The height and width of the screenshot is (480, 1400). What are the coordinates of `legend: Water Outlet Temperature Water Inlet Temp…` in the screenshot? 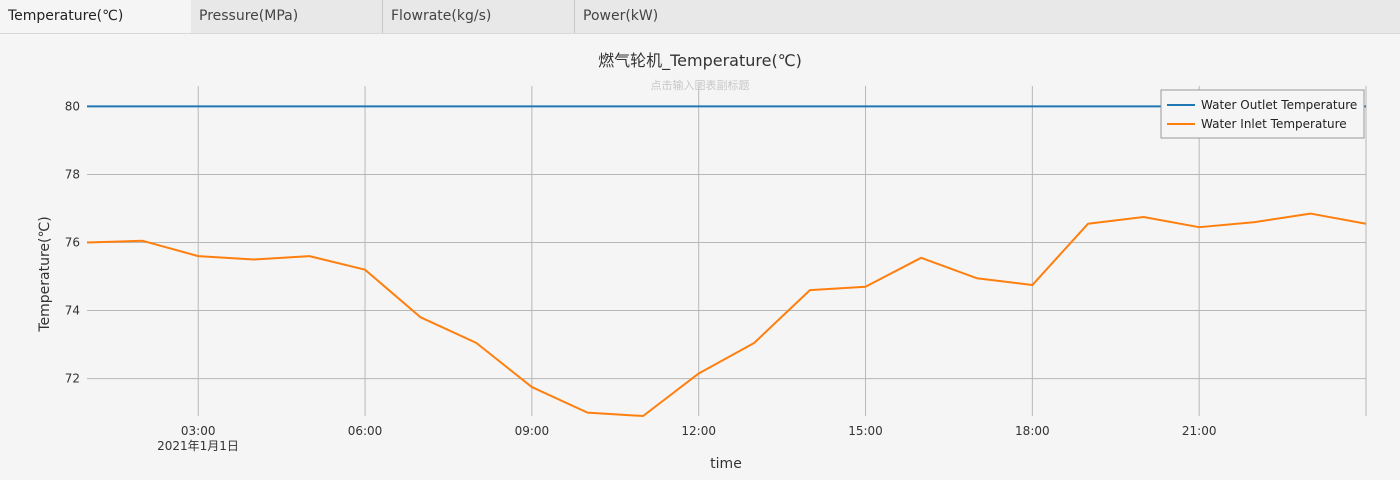 It's located at (1262, 114).